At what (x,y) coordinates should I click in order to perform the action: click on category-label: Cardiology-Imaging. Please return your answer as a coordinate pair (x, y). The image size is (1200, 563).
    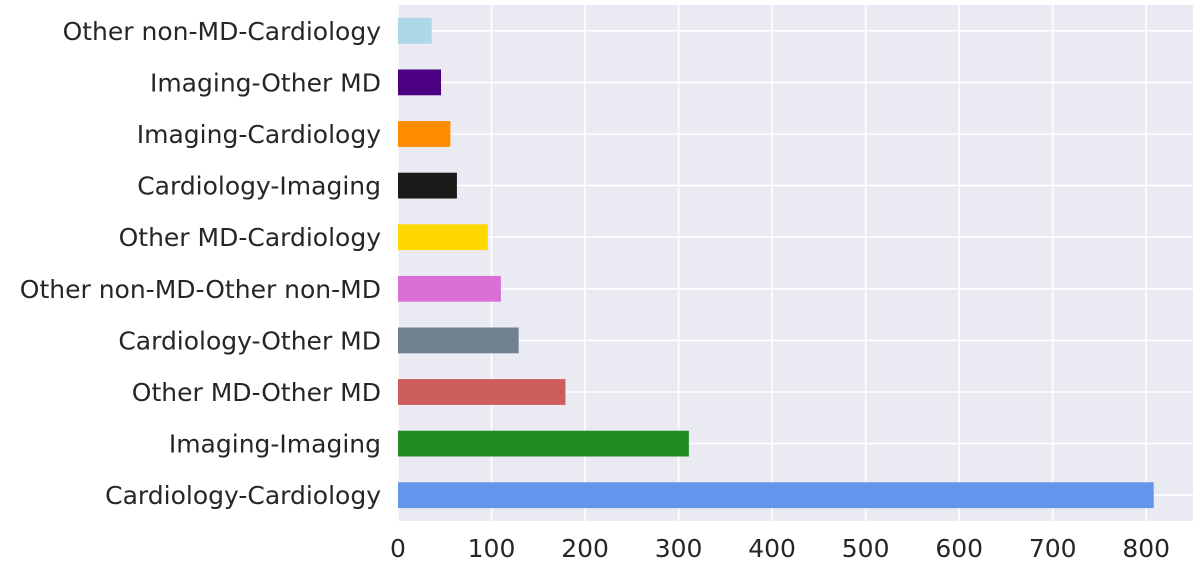
    Looking at the image, I should click on (259, 186).